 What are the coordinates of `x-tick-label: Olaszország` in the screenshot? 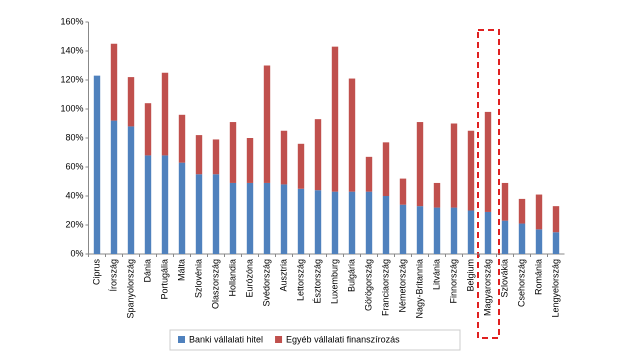 It's located at (215, 284).